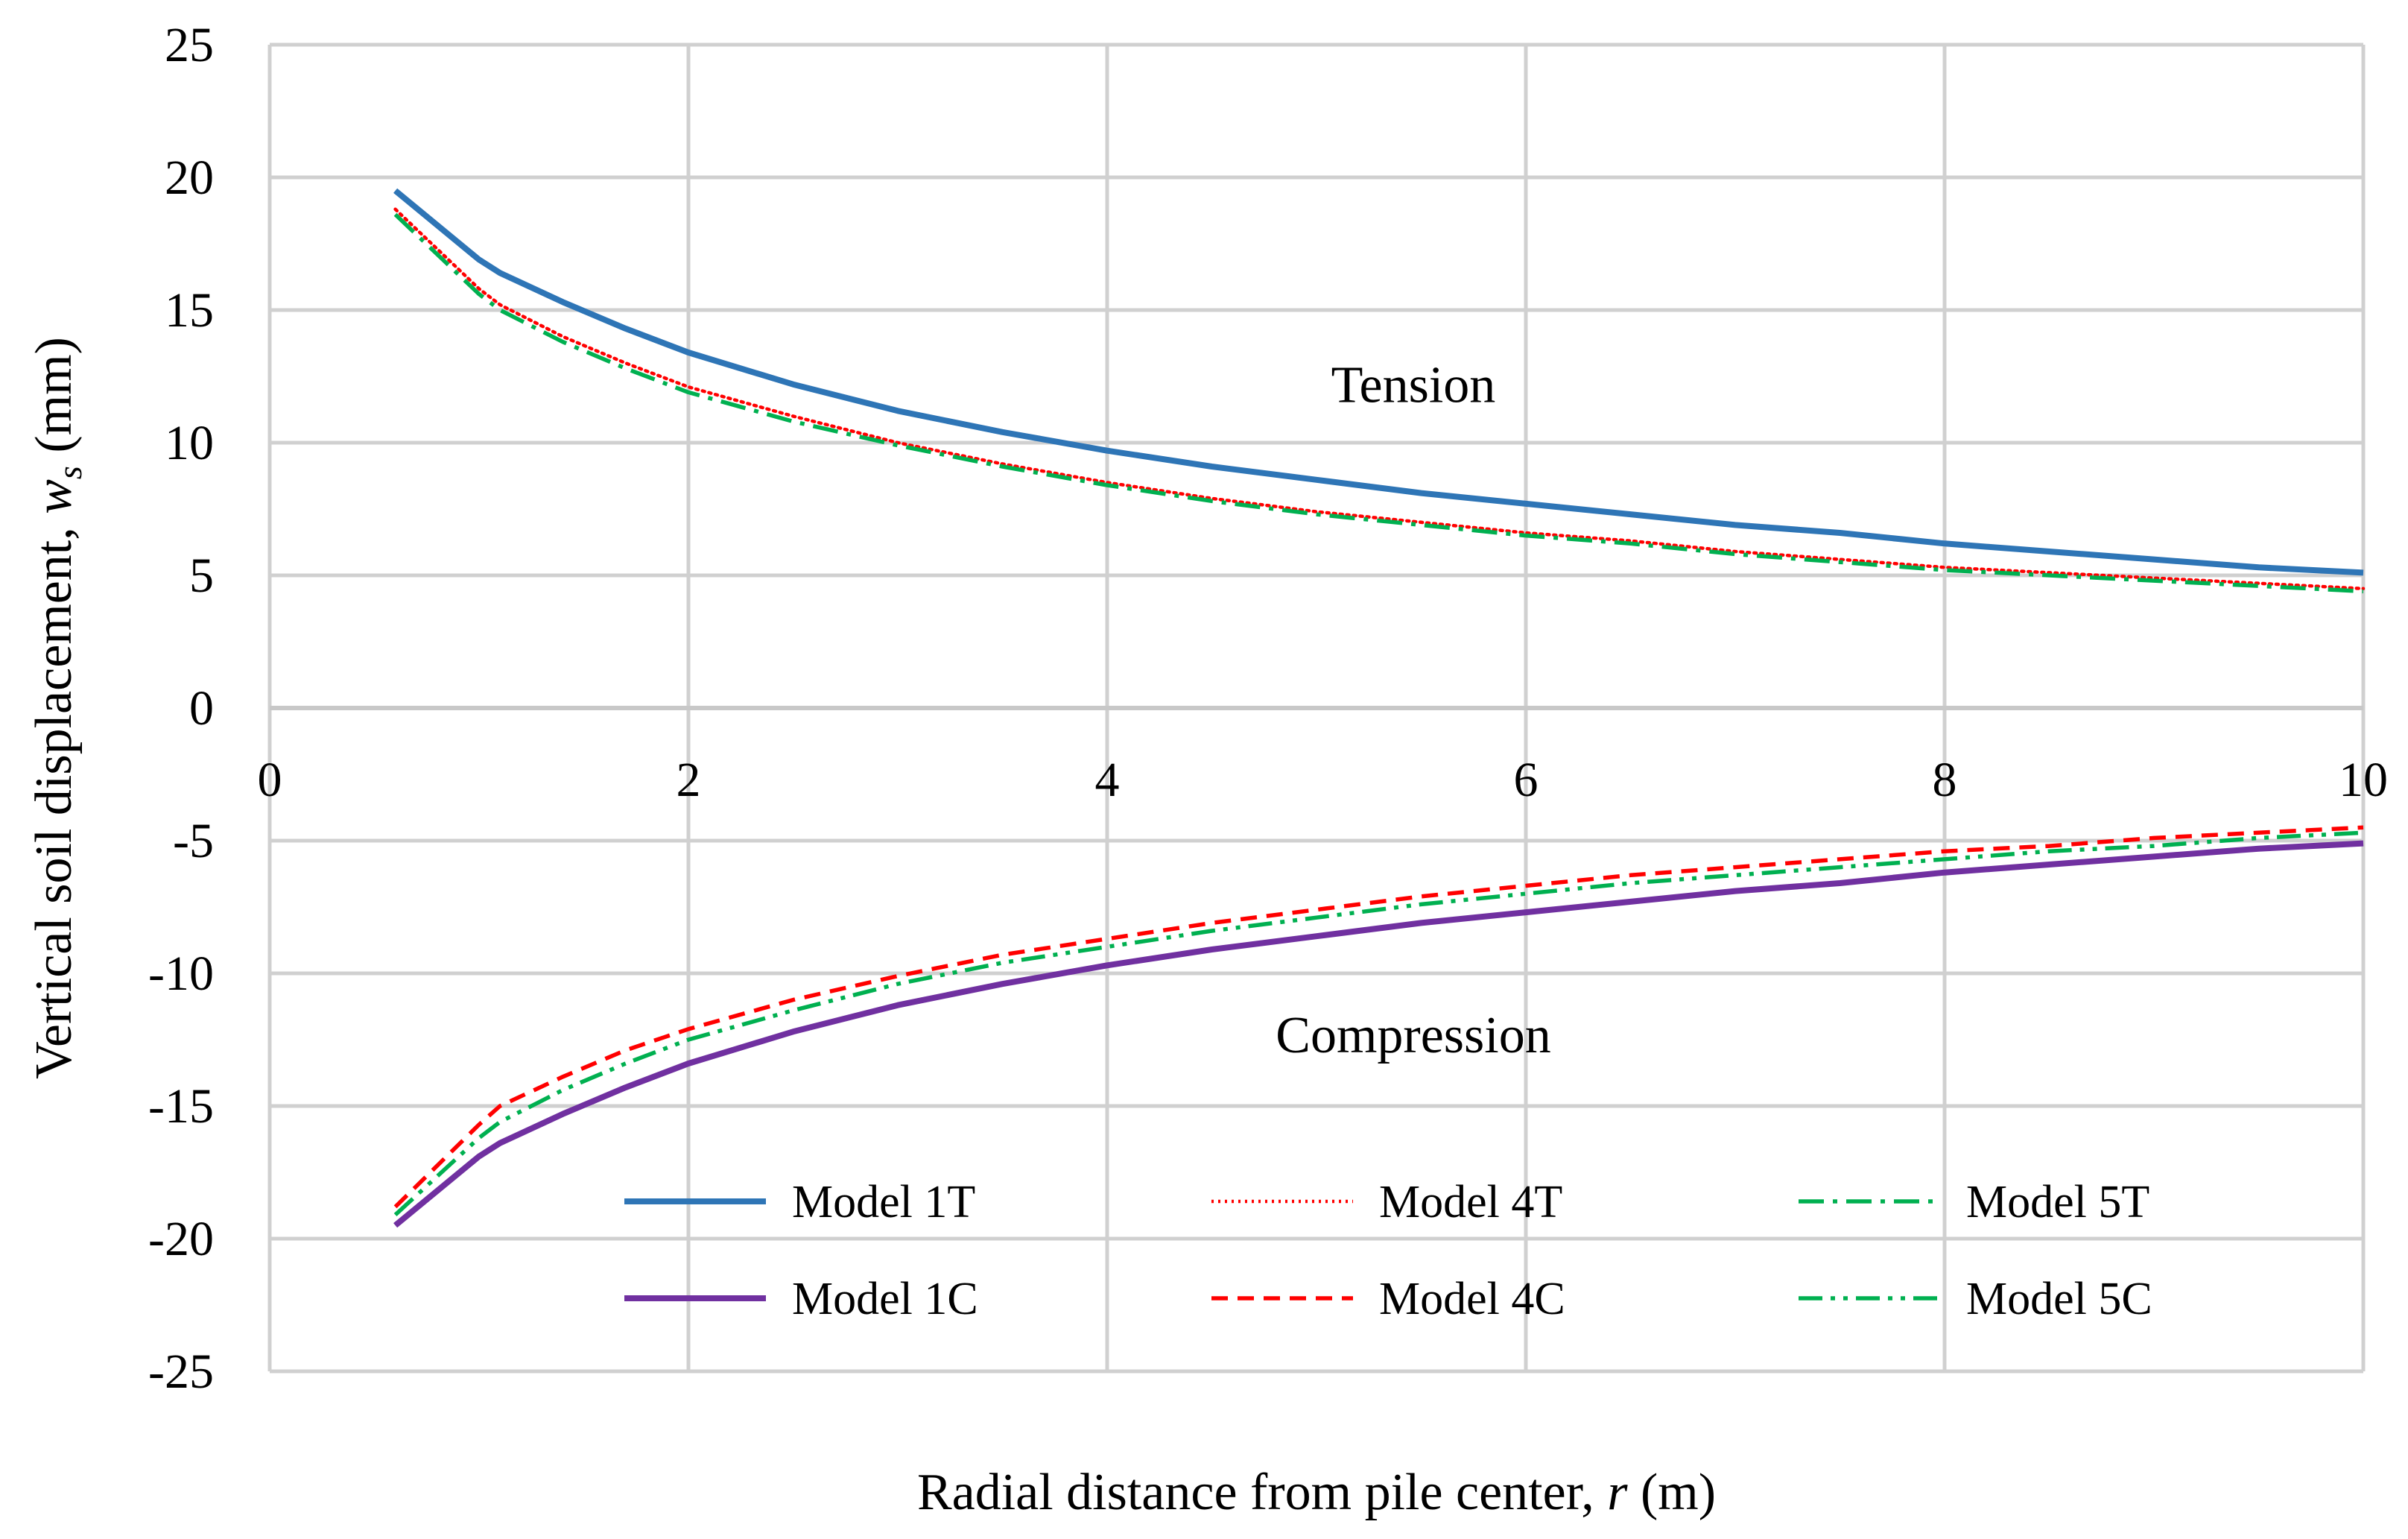  What do you see at coordinates (1945, 780) in the screenshot?
I see `x-tick-label: 8` at bounding box center [1945, 780].